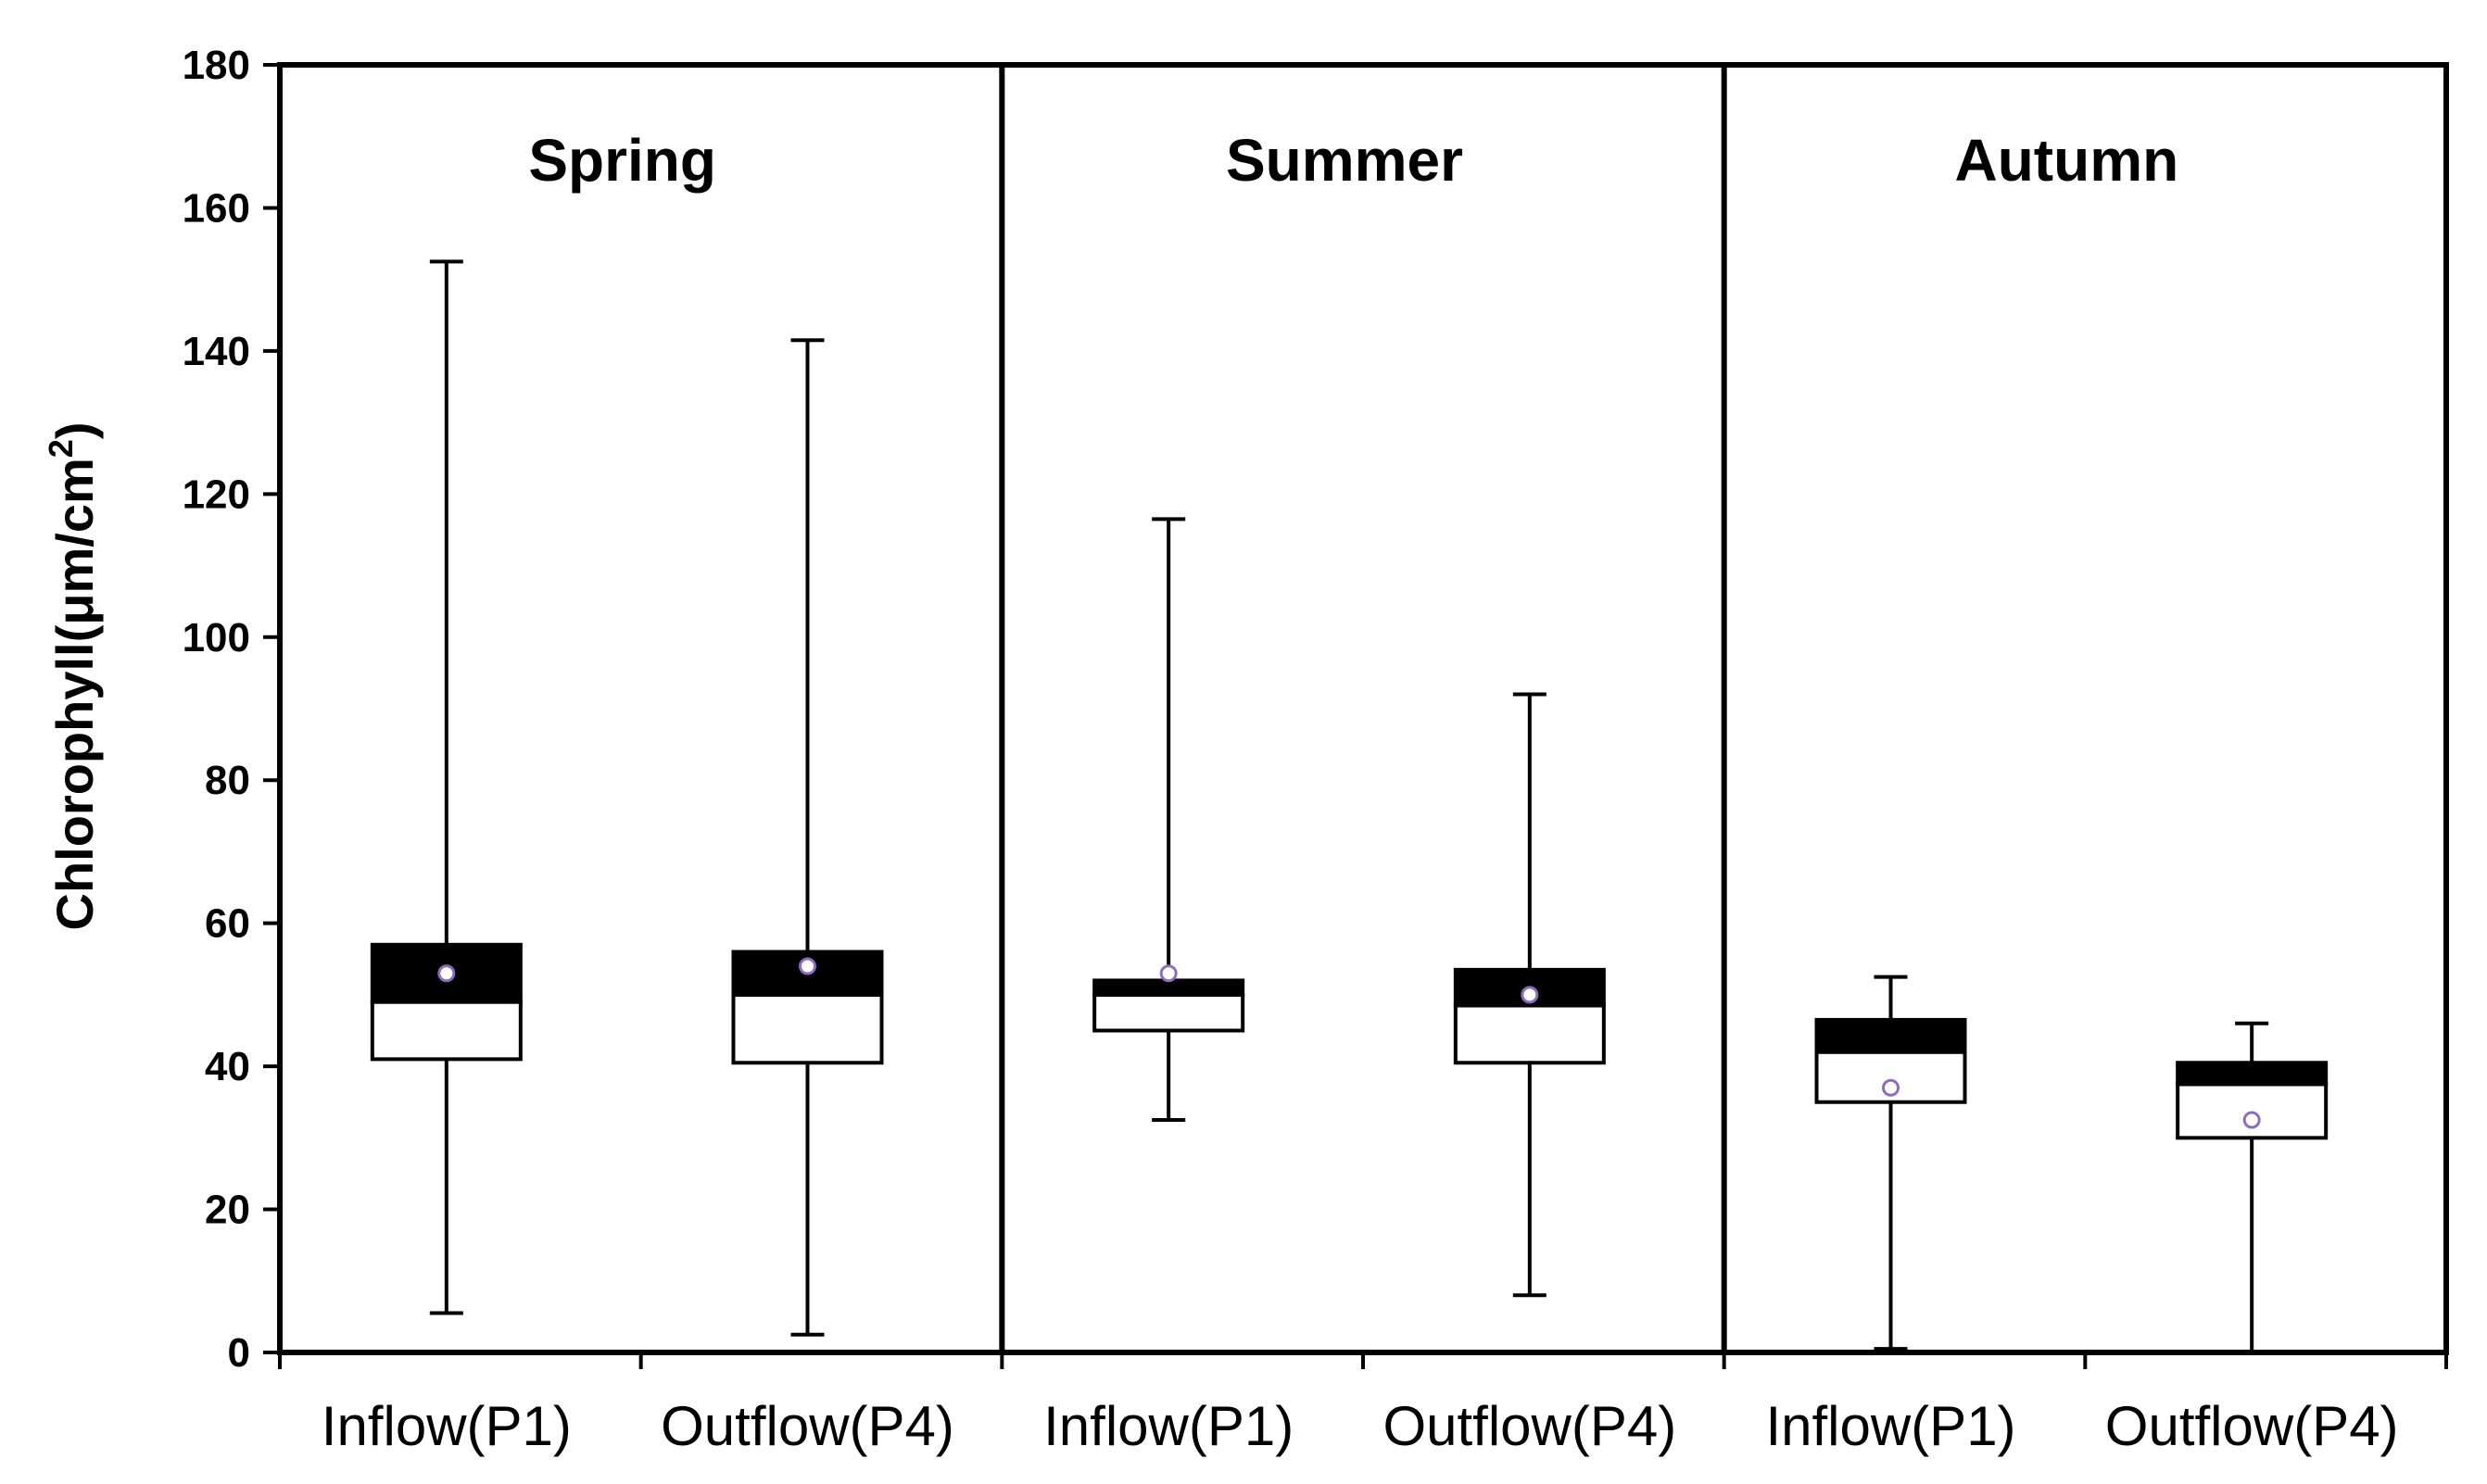  I want to click on y-axis-label-tail: ), so click(74, 431).